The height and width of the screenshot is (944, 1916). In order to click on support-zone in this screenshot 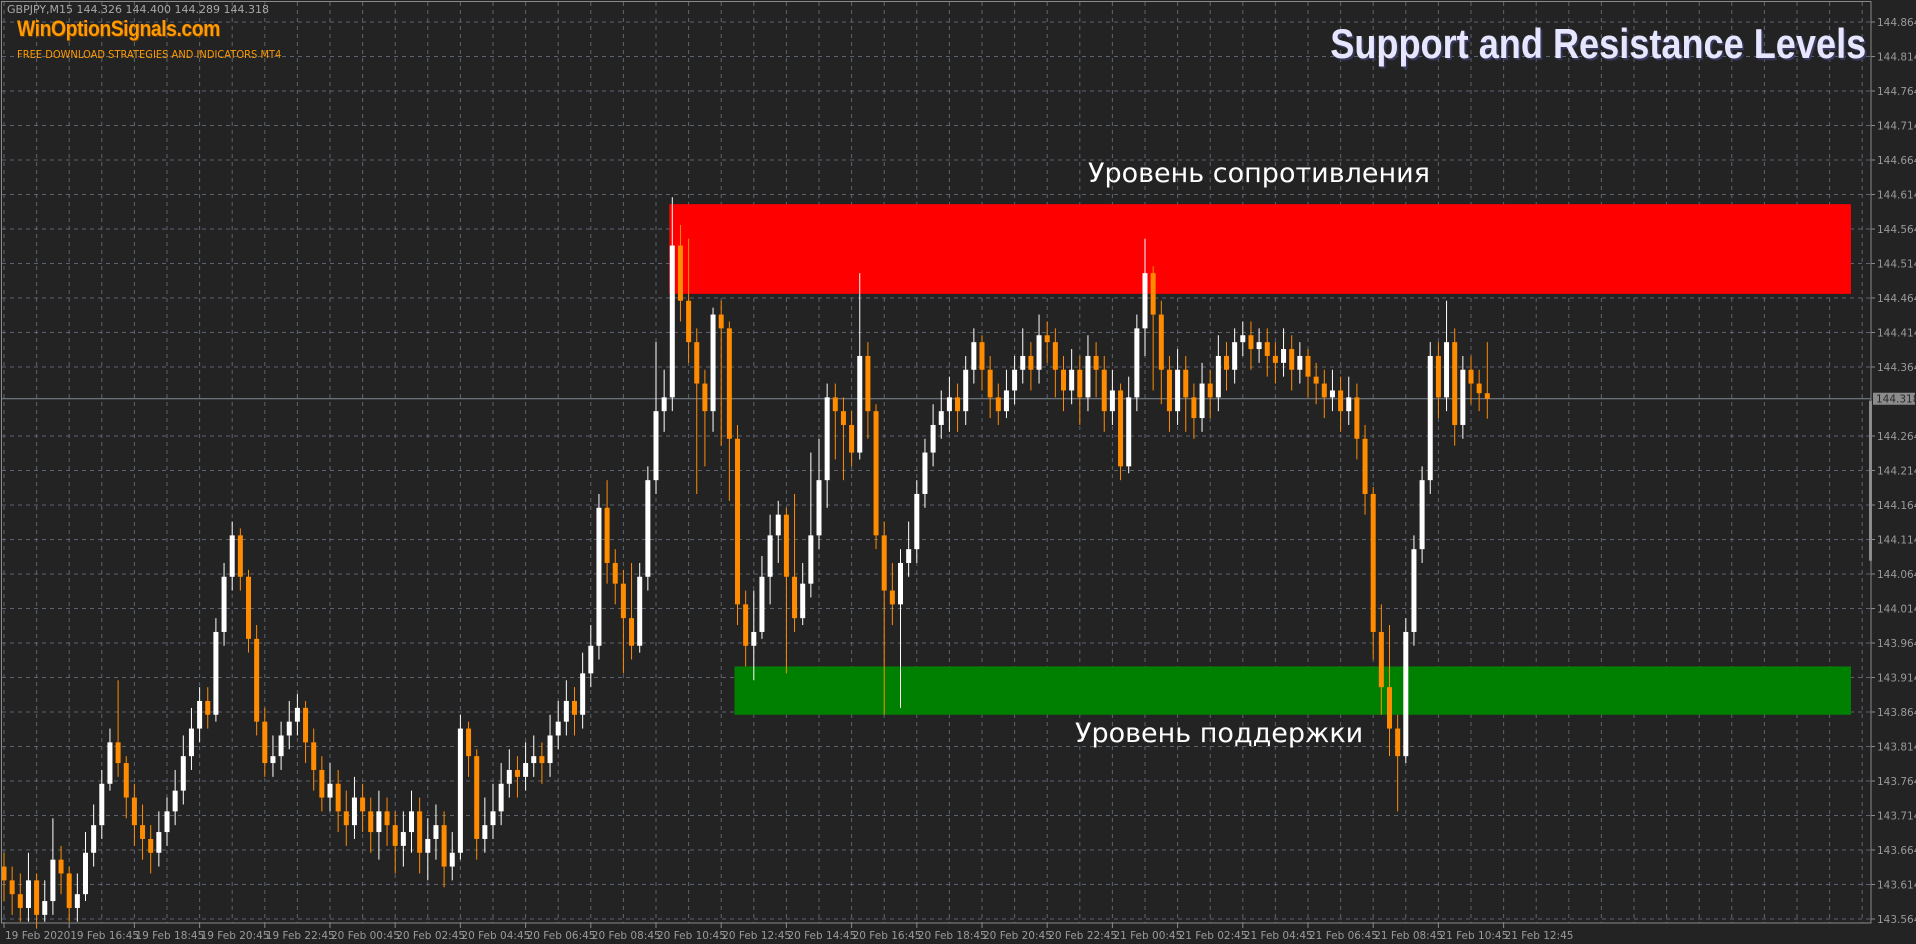, I will do `click(1292, 690)`.